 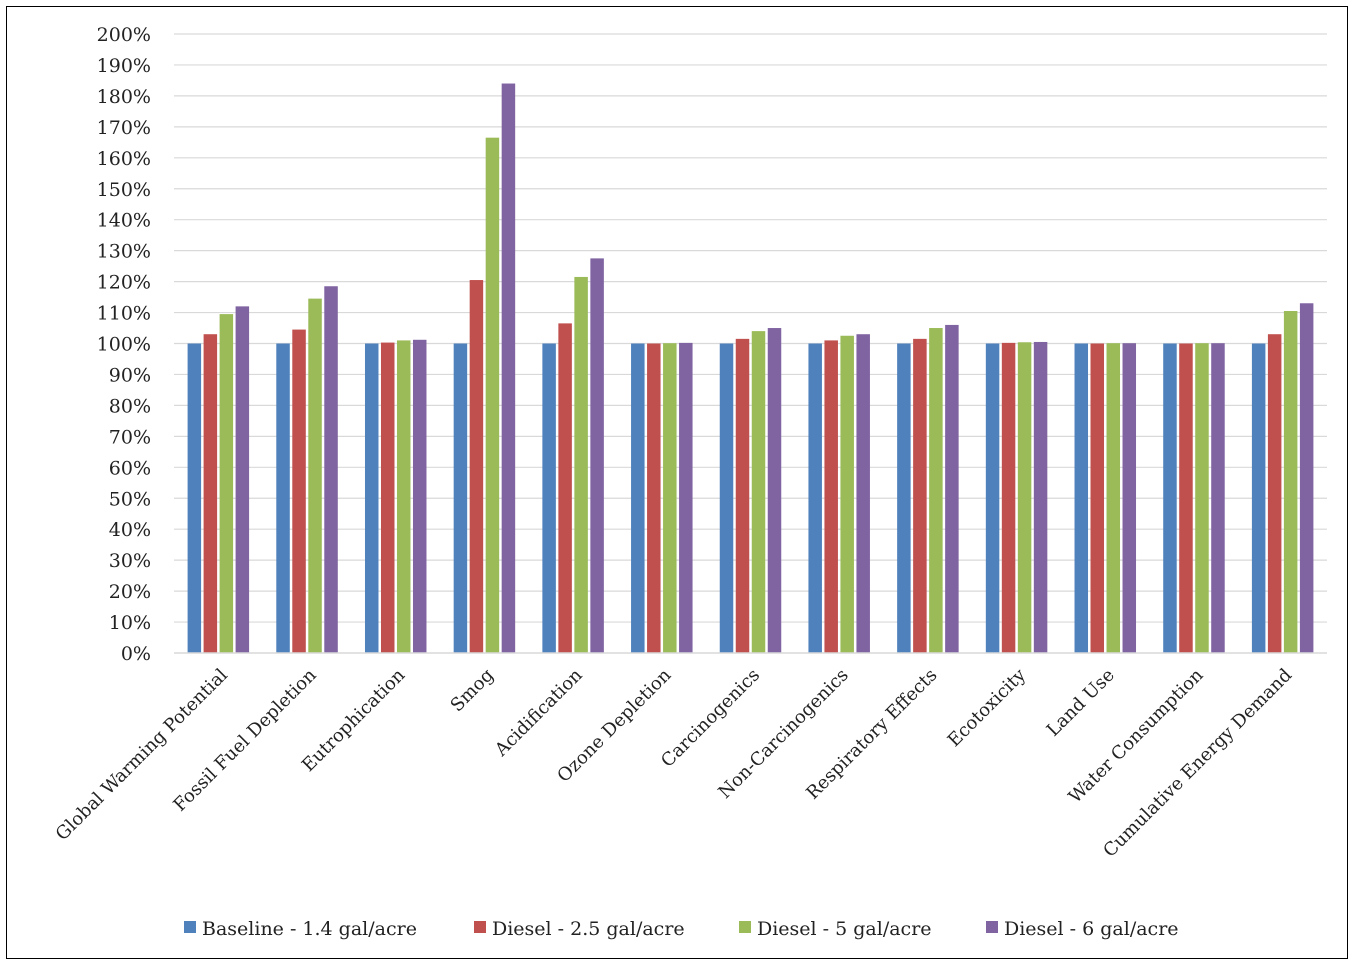 What do you see at coordinates (124, 128) in the screenshot?
I see `y-tick-label: 170%` at bounding box center [124, 128].